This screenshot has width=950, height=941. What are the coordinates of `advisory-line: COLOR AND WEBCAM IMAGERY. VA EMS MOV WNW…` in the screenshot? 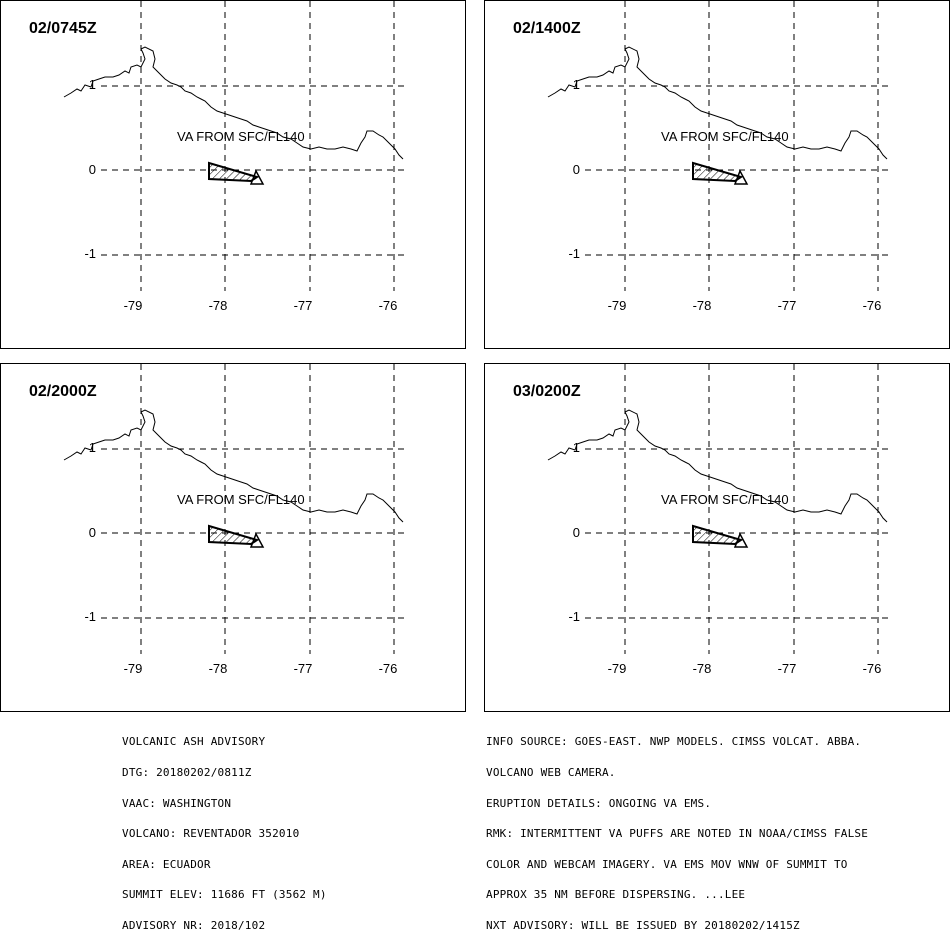 It's located at (667, 864).